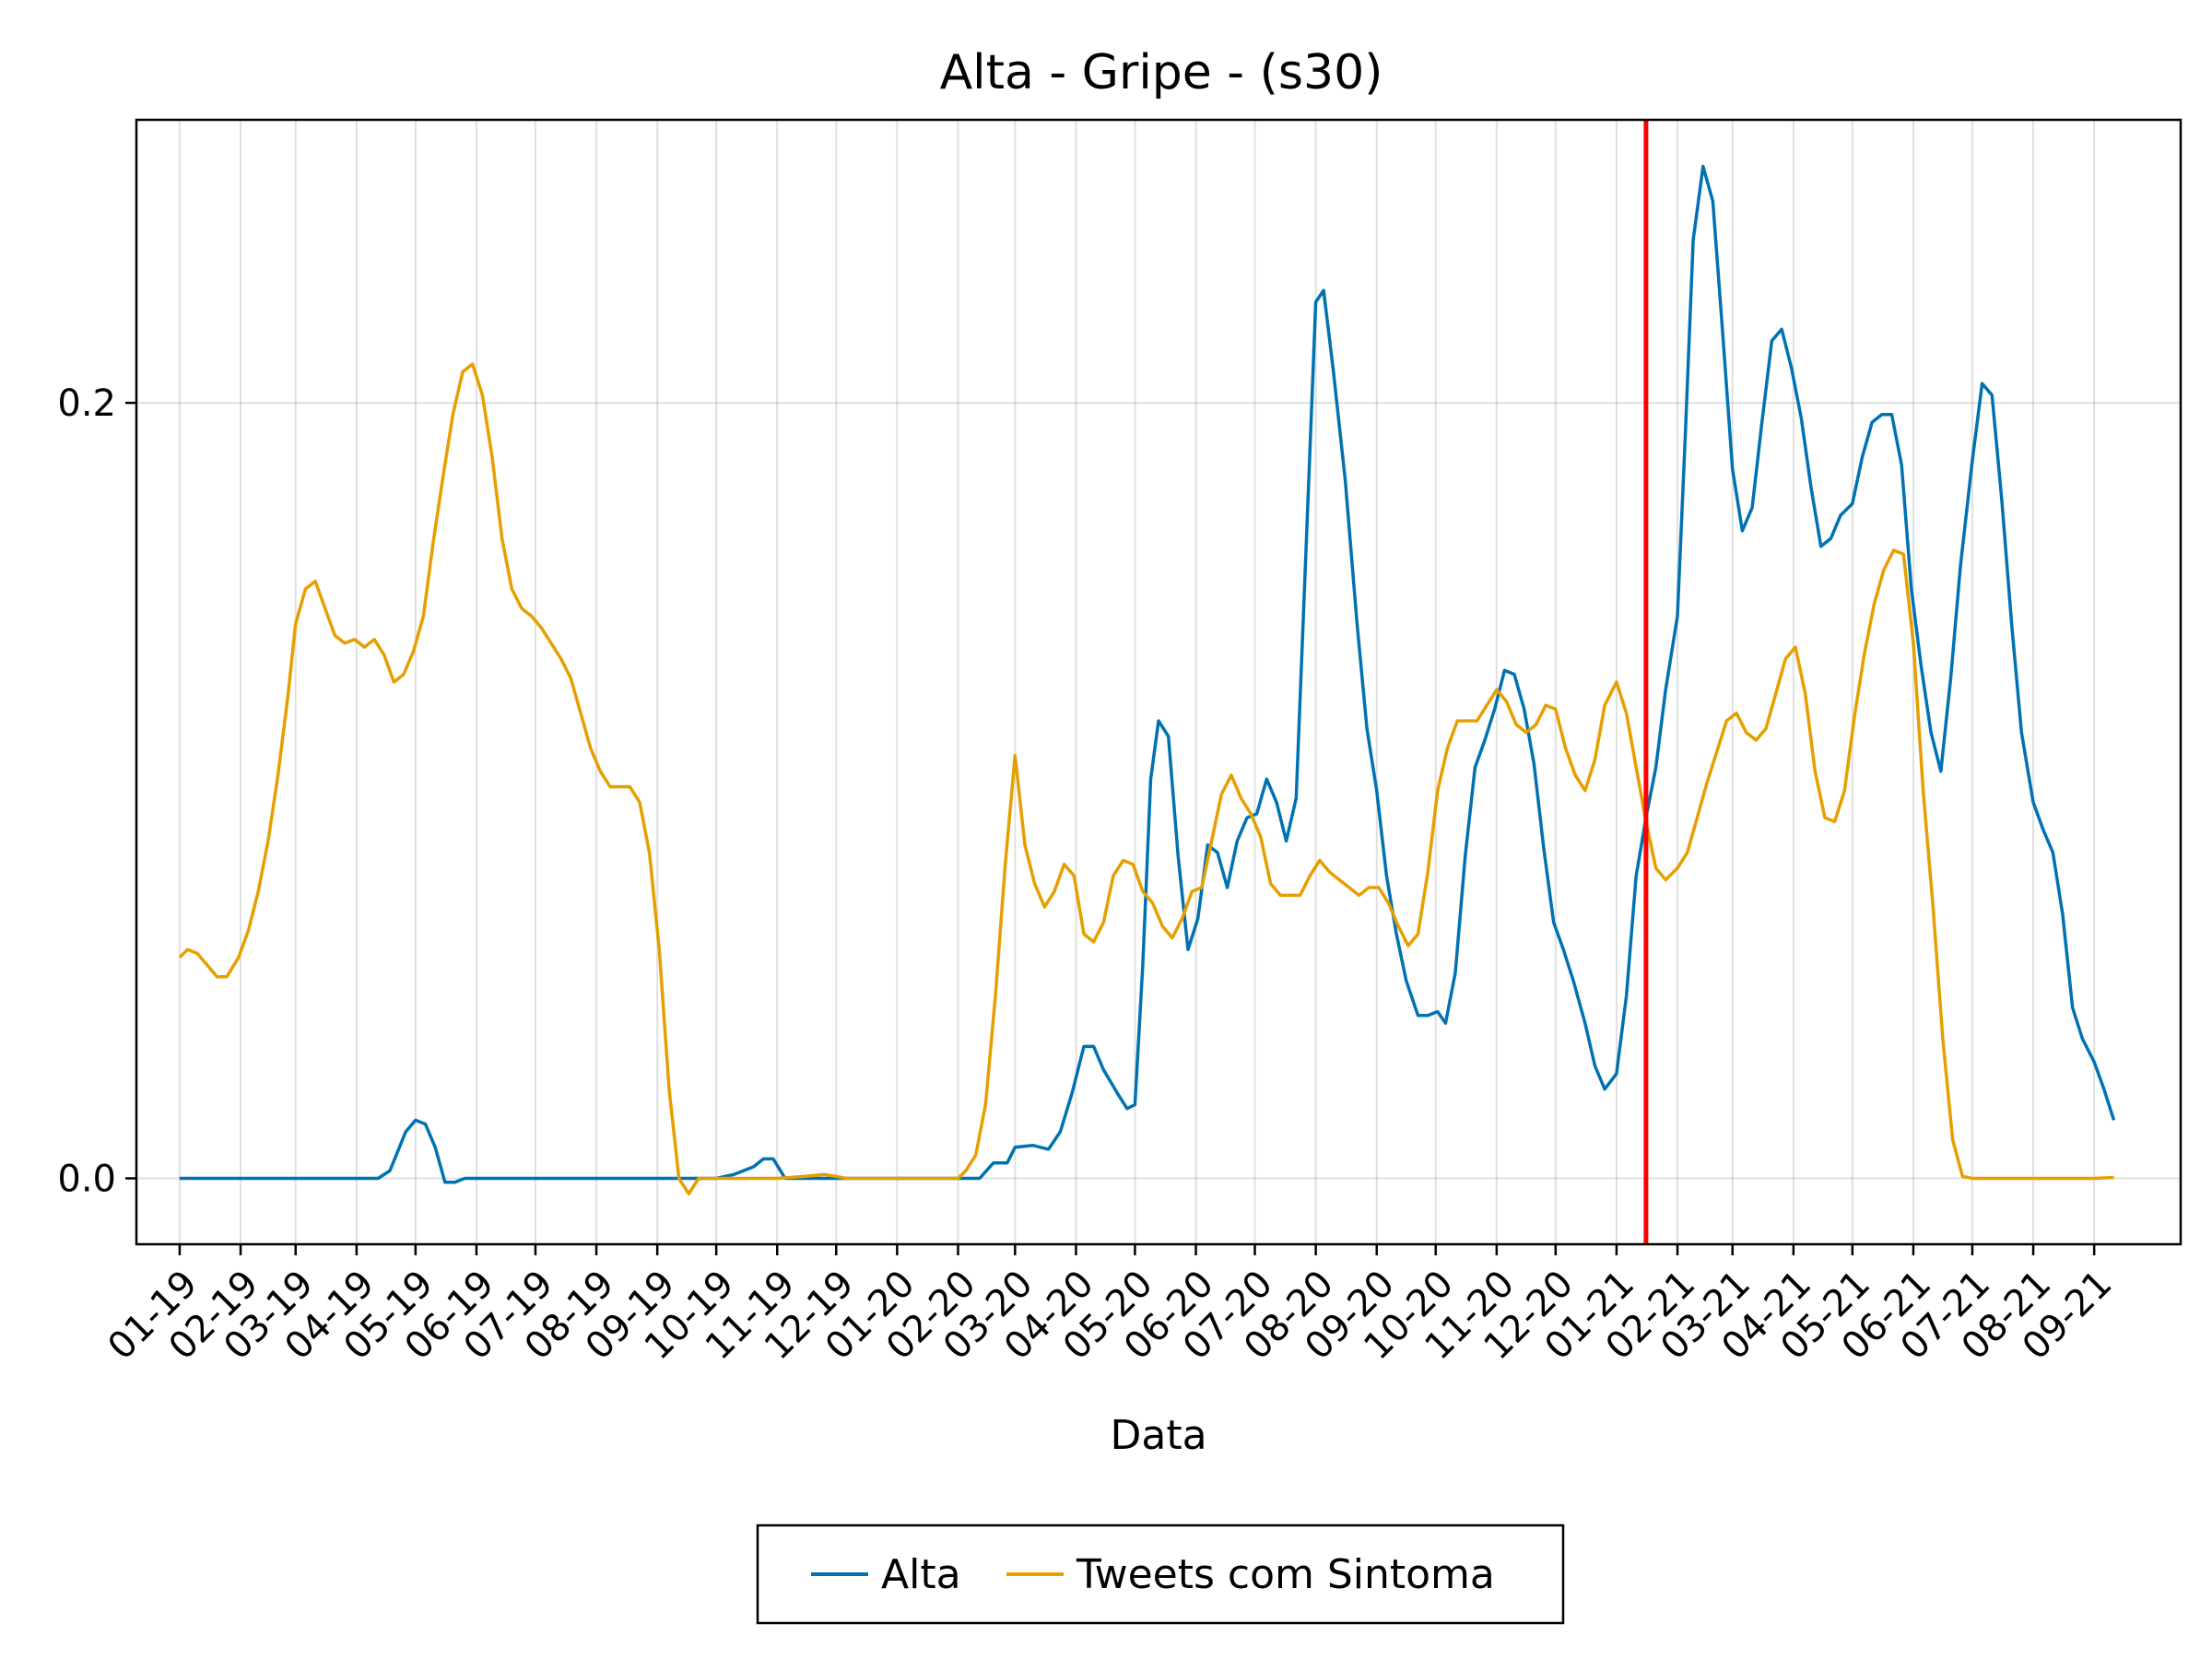  What do you see at coordinates (921, 1574) in the screenshot?
I see `legend-label-alta: Alta` at bounding box center [921, 1574].